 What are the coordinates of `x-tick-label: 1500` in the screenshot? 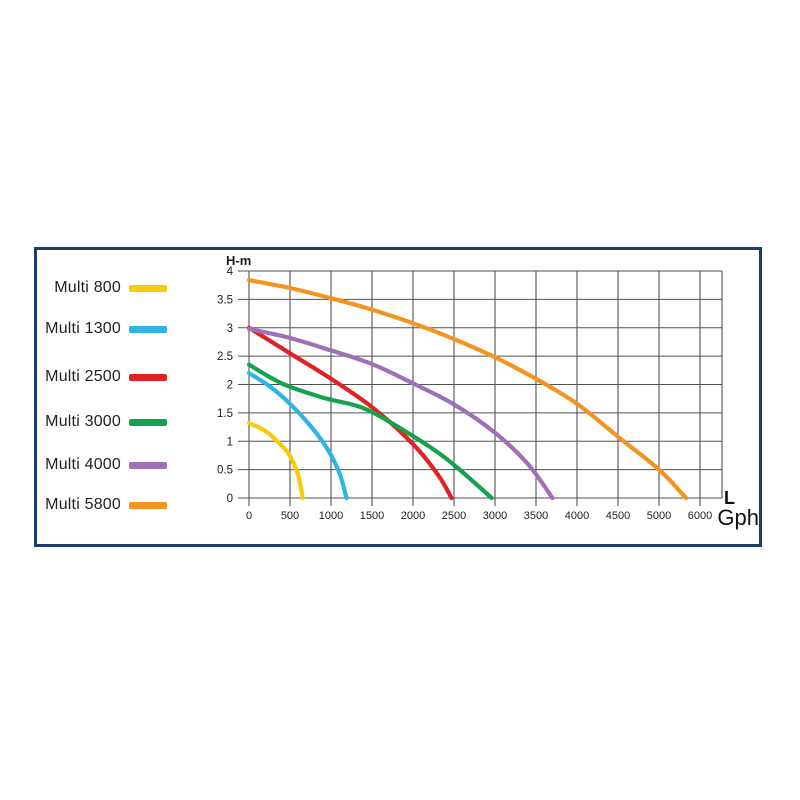 It's located at (372, 516).